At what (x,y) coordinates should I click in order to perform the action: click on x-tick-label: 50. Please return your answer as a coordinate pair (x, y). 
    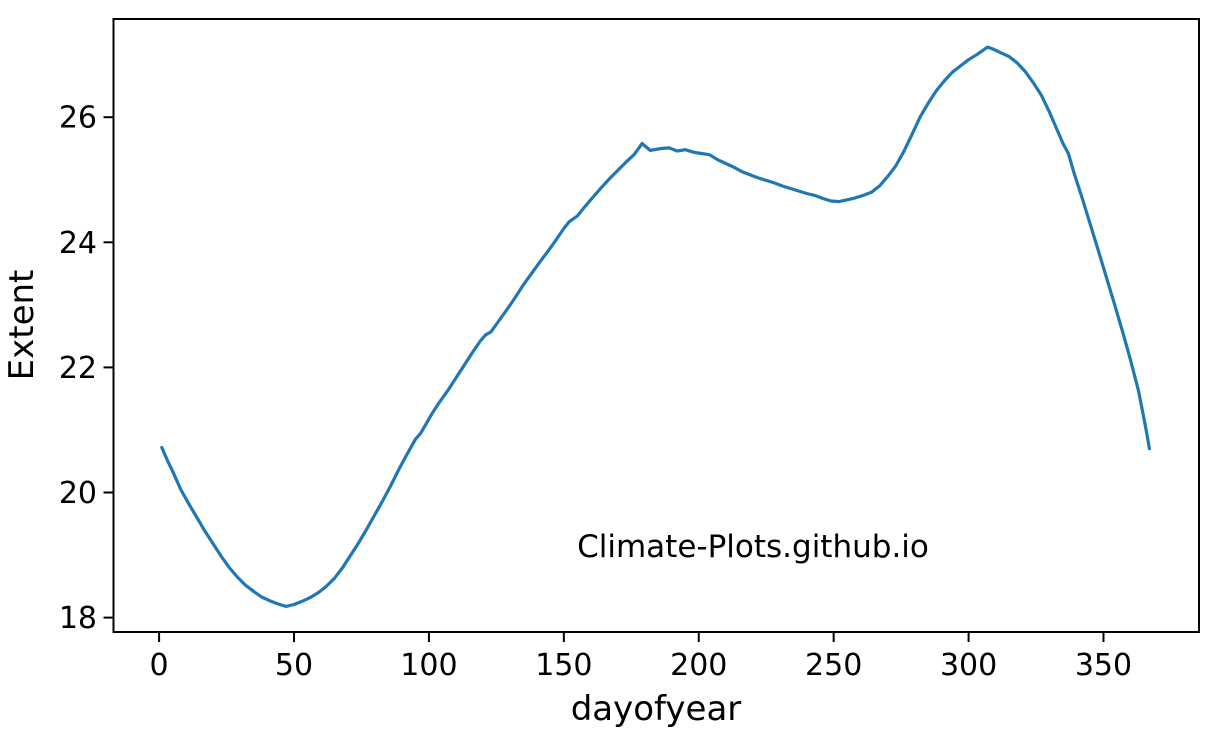
    Looking at the image, I should click on (294, 665).